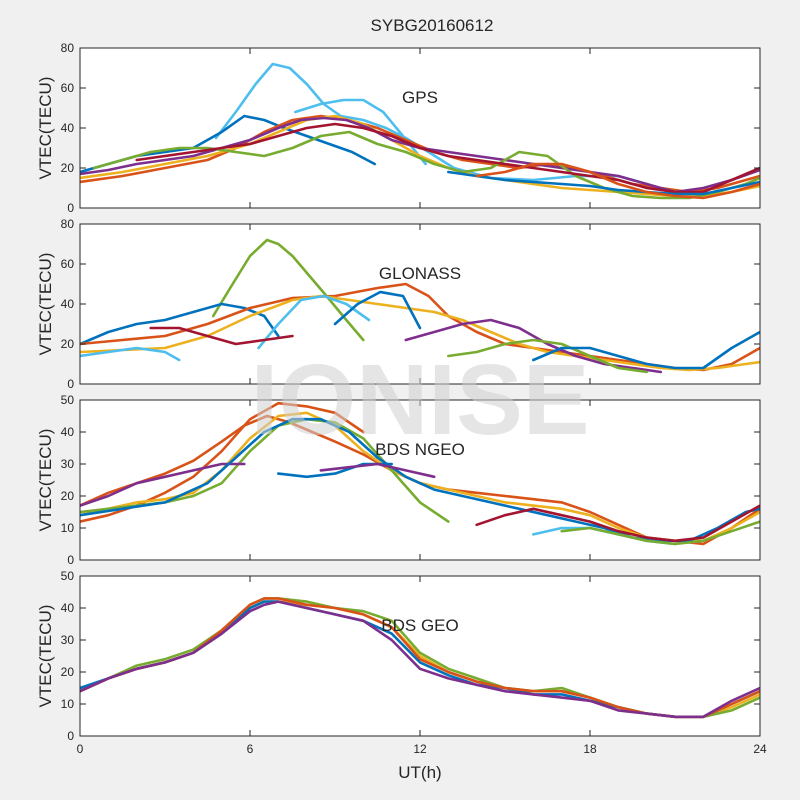 This screenshot has width=800, height=800. I want to click on panel-label: GLONASS, so click(420, 273).